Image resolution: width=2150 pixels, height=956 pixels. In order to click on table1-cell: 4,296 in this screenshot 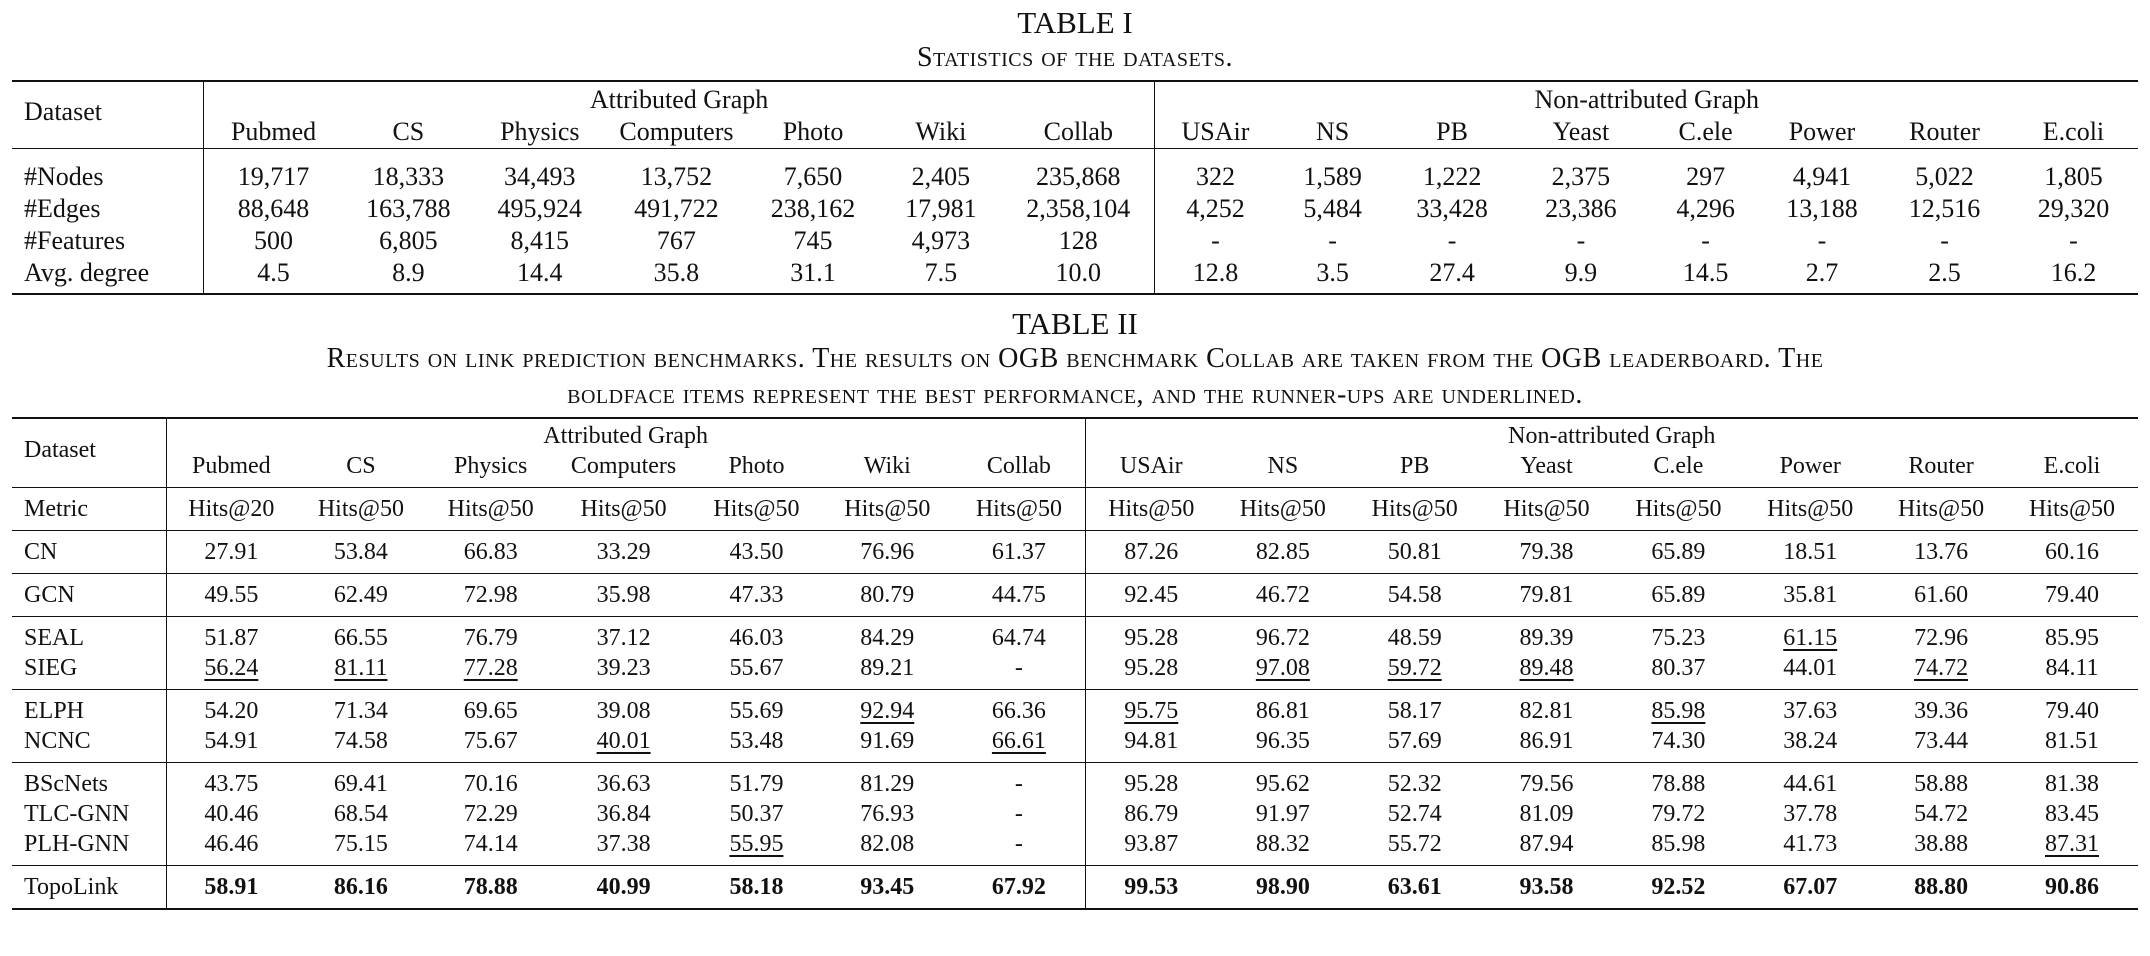, I will do `click(1705, 208)`.